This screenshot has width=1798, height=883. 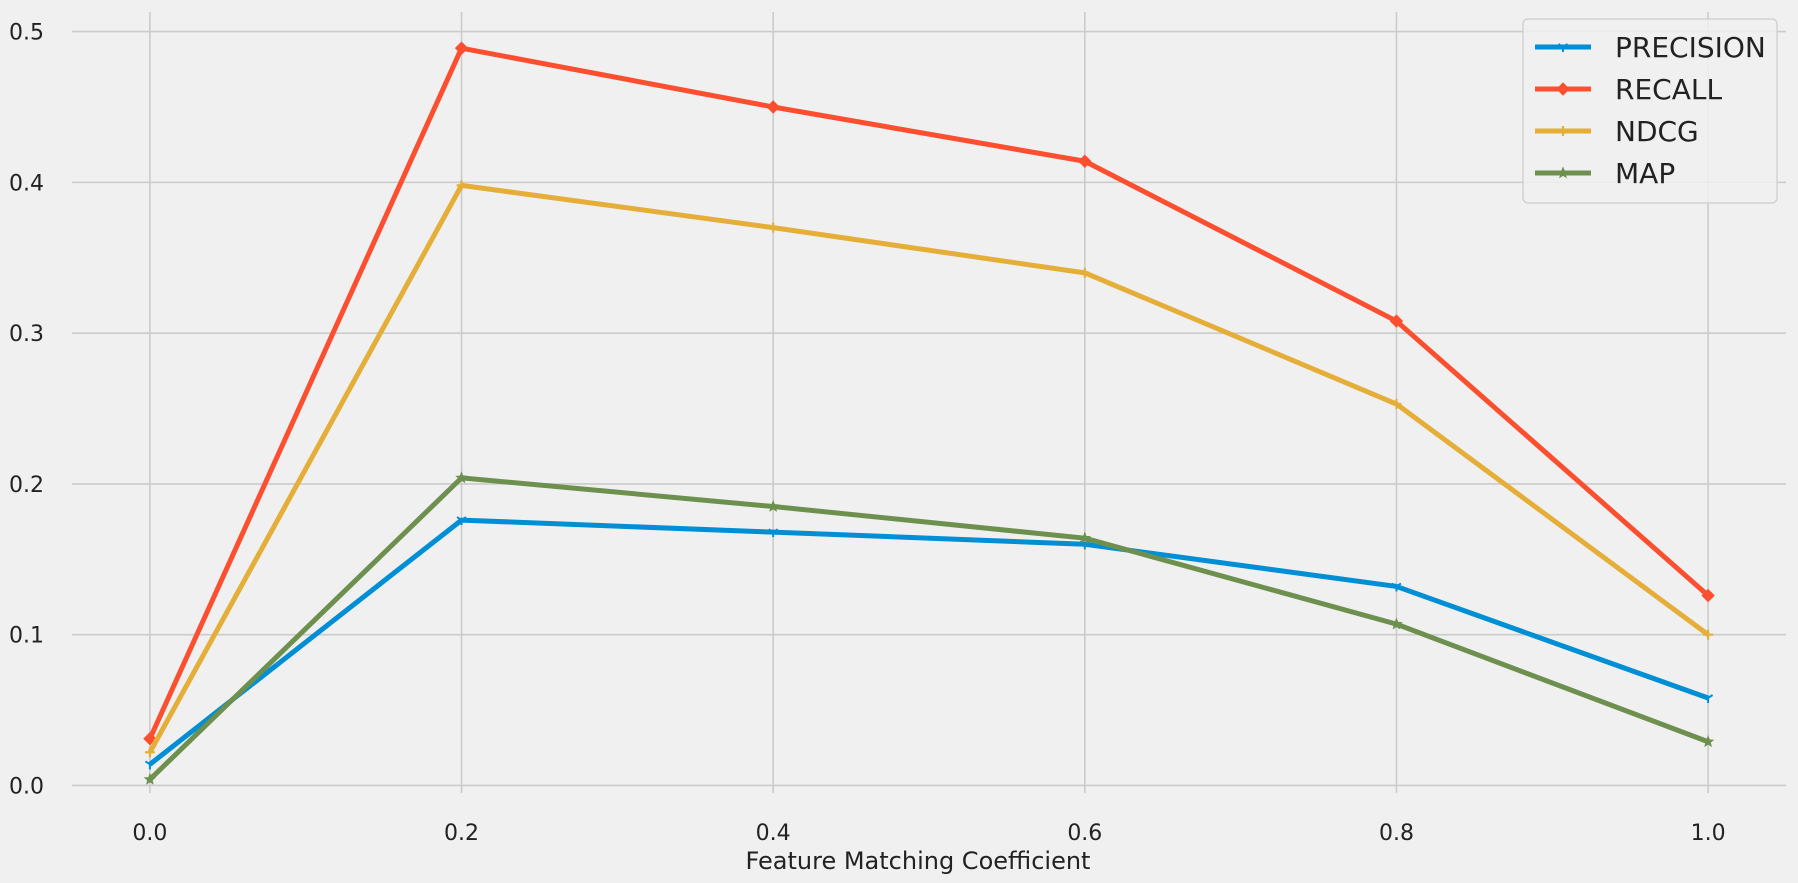 I want to click on legend-item-recall: RECALL, so click(x=1628, y=89).